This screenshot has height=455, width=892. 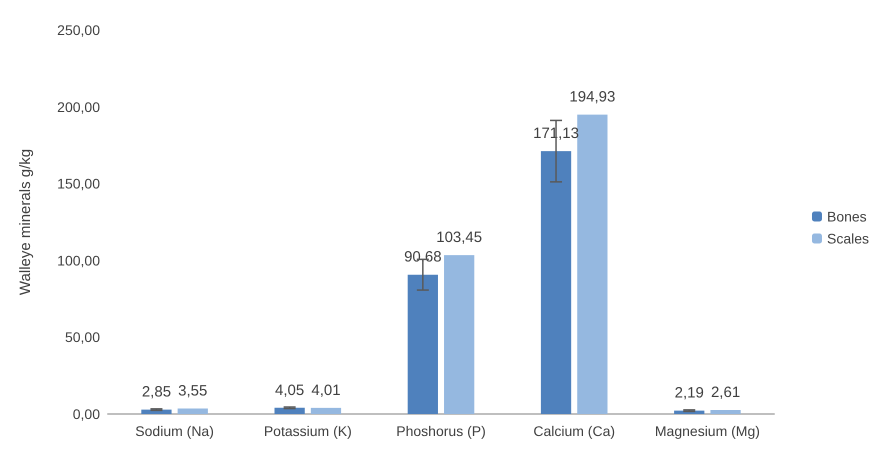 I want to click on y-axis-title: Walleye minerals g/kg, so click(x=25, y=222).